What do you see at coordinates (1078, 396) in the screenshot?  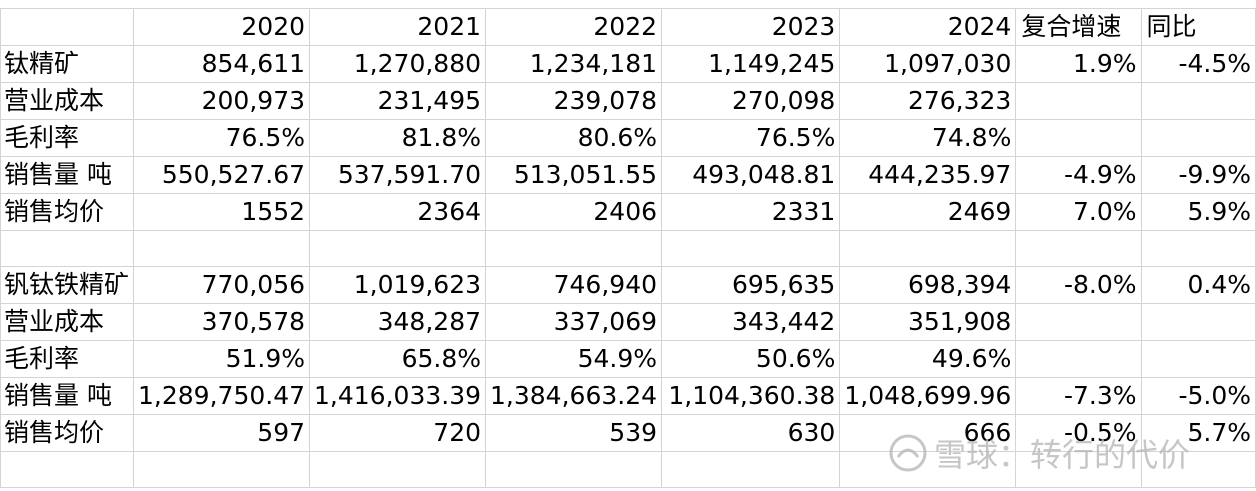 I see `cagr-cell: -7.3%` at bounding box center [1078, 396].